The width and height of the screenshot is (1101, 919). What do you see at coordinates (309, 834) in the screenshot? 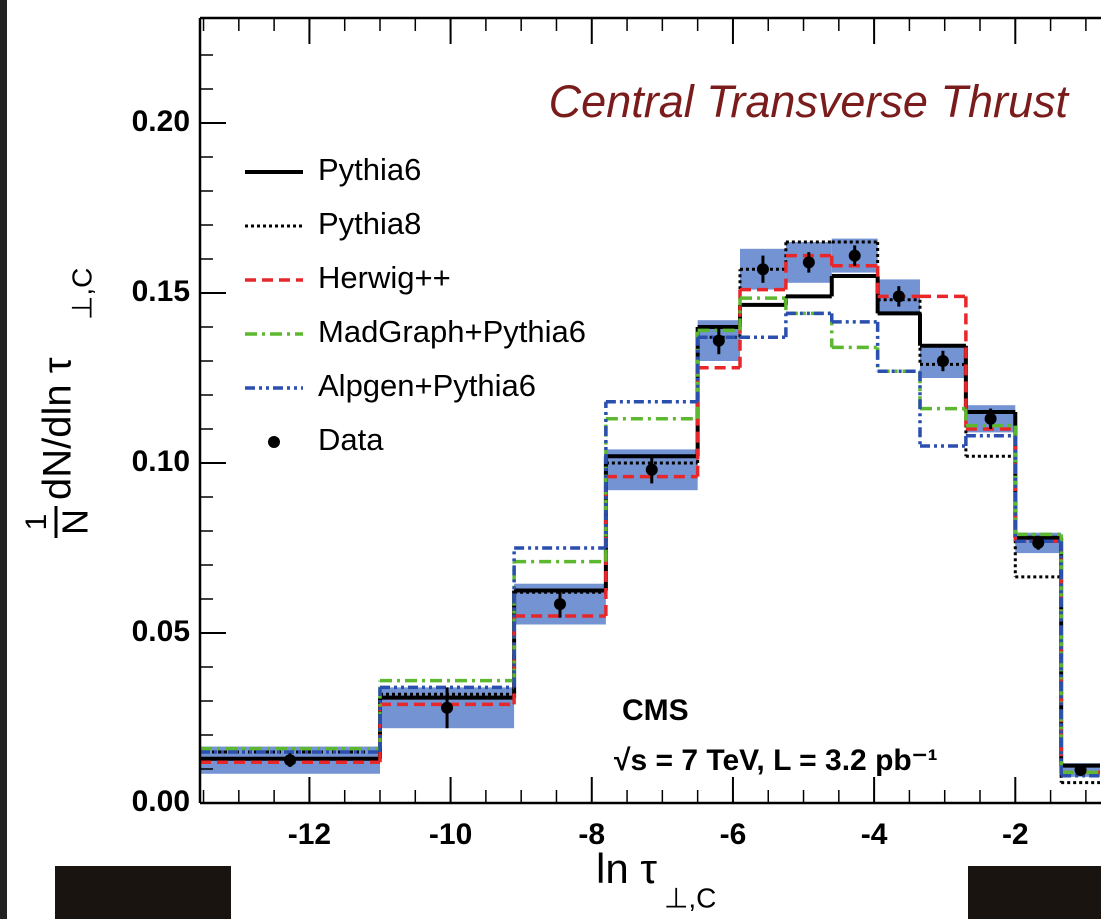
I see `x-tick-label: -12` at bounding box center [309, 834].